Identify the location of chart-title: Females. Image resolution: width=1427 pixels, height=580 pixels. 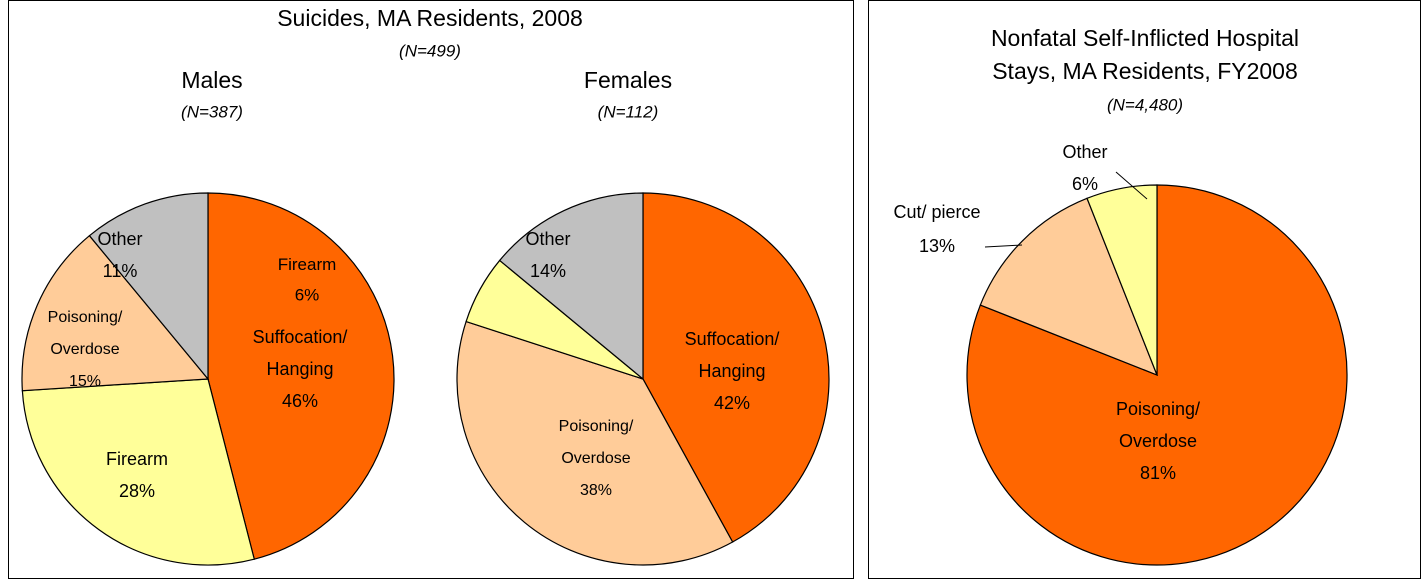
(628, 80).